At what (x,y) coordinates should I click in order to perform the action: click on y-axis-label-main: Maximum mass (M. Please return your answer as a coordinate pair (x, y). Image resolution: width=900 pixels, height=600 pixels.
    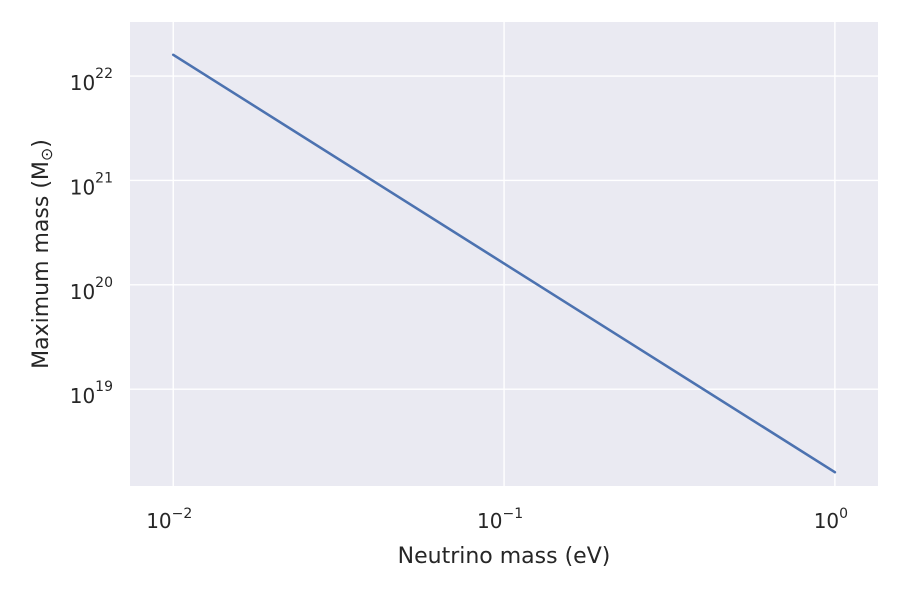
    Looking at the image, I should click on (41, 265).